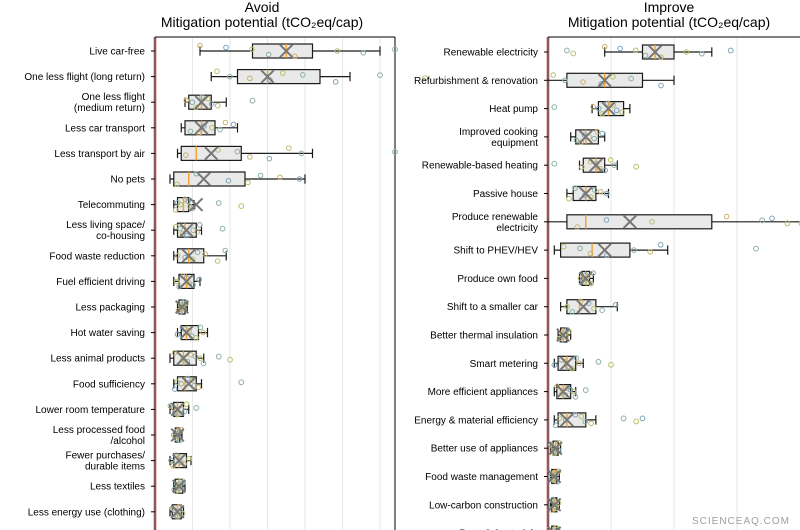 The image size is (800, 530). I want to click on improve-subtitle: Mitigation potential (tCO₂eq/cap), so click(669, 22).